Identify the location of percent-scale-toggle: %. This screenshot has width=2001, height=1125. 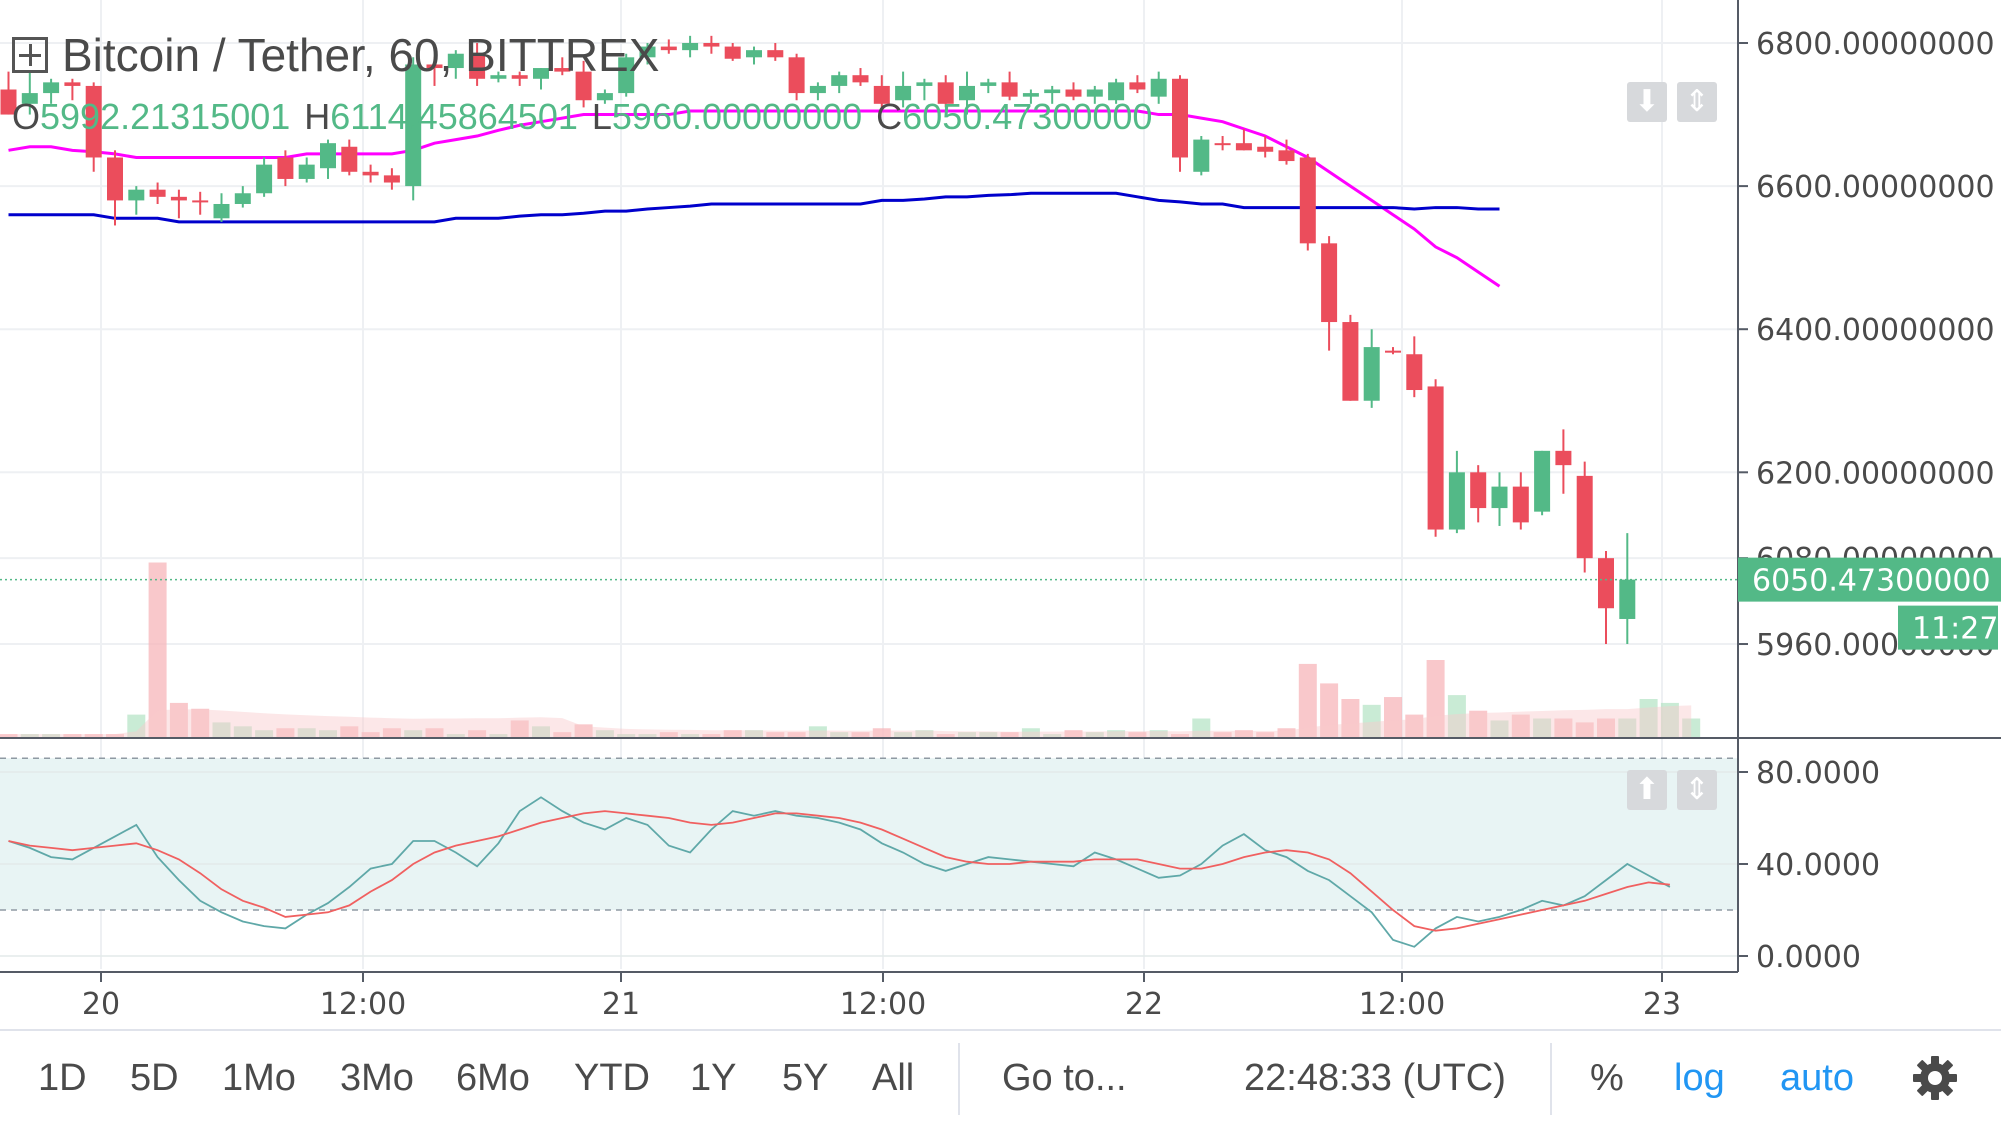
(1607, 1078).